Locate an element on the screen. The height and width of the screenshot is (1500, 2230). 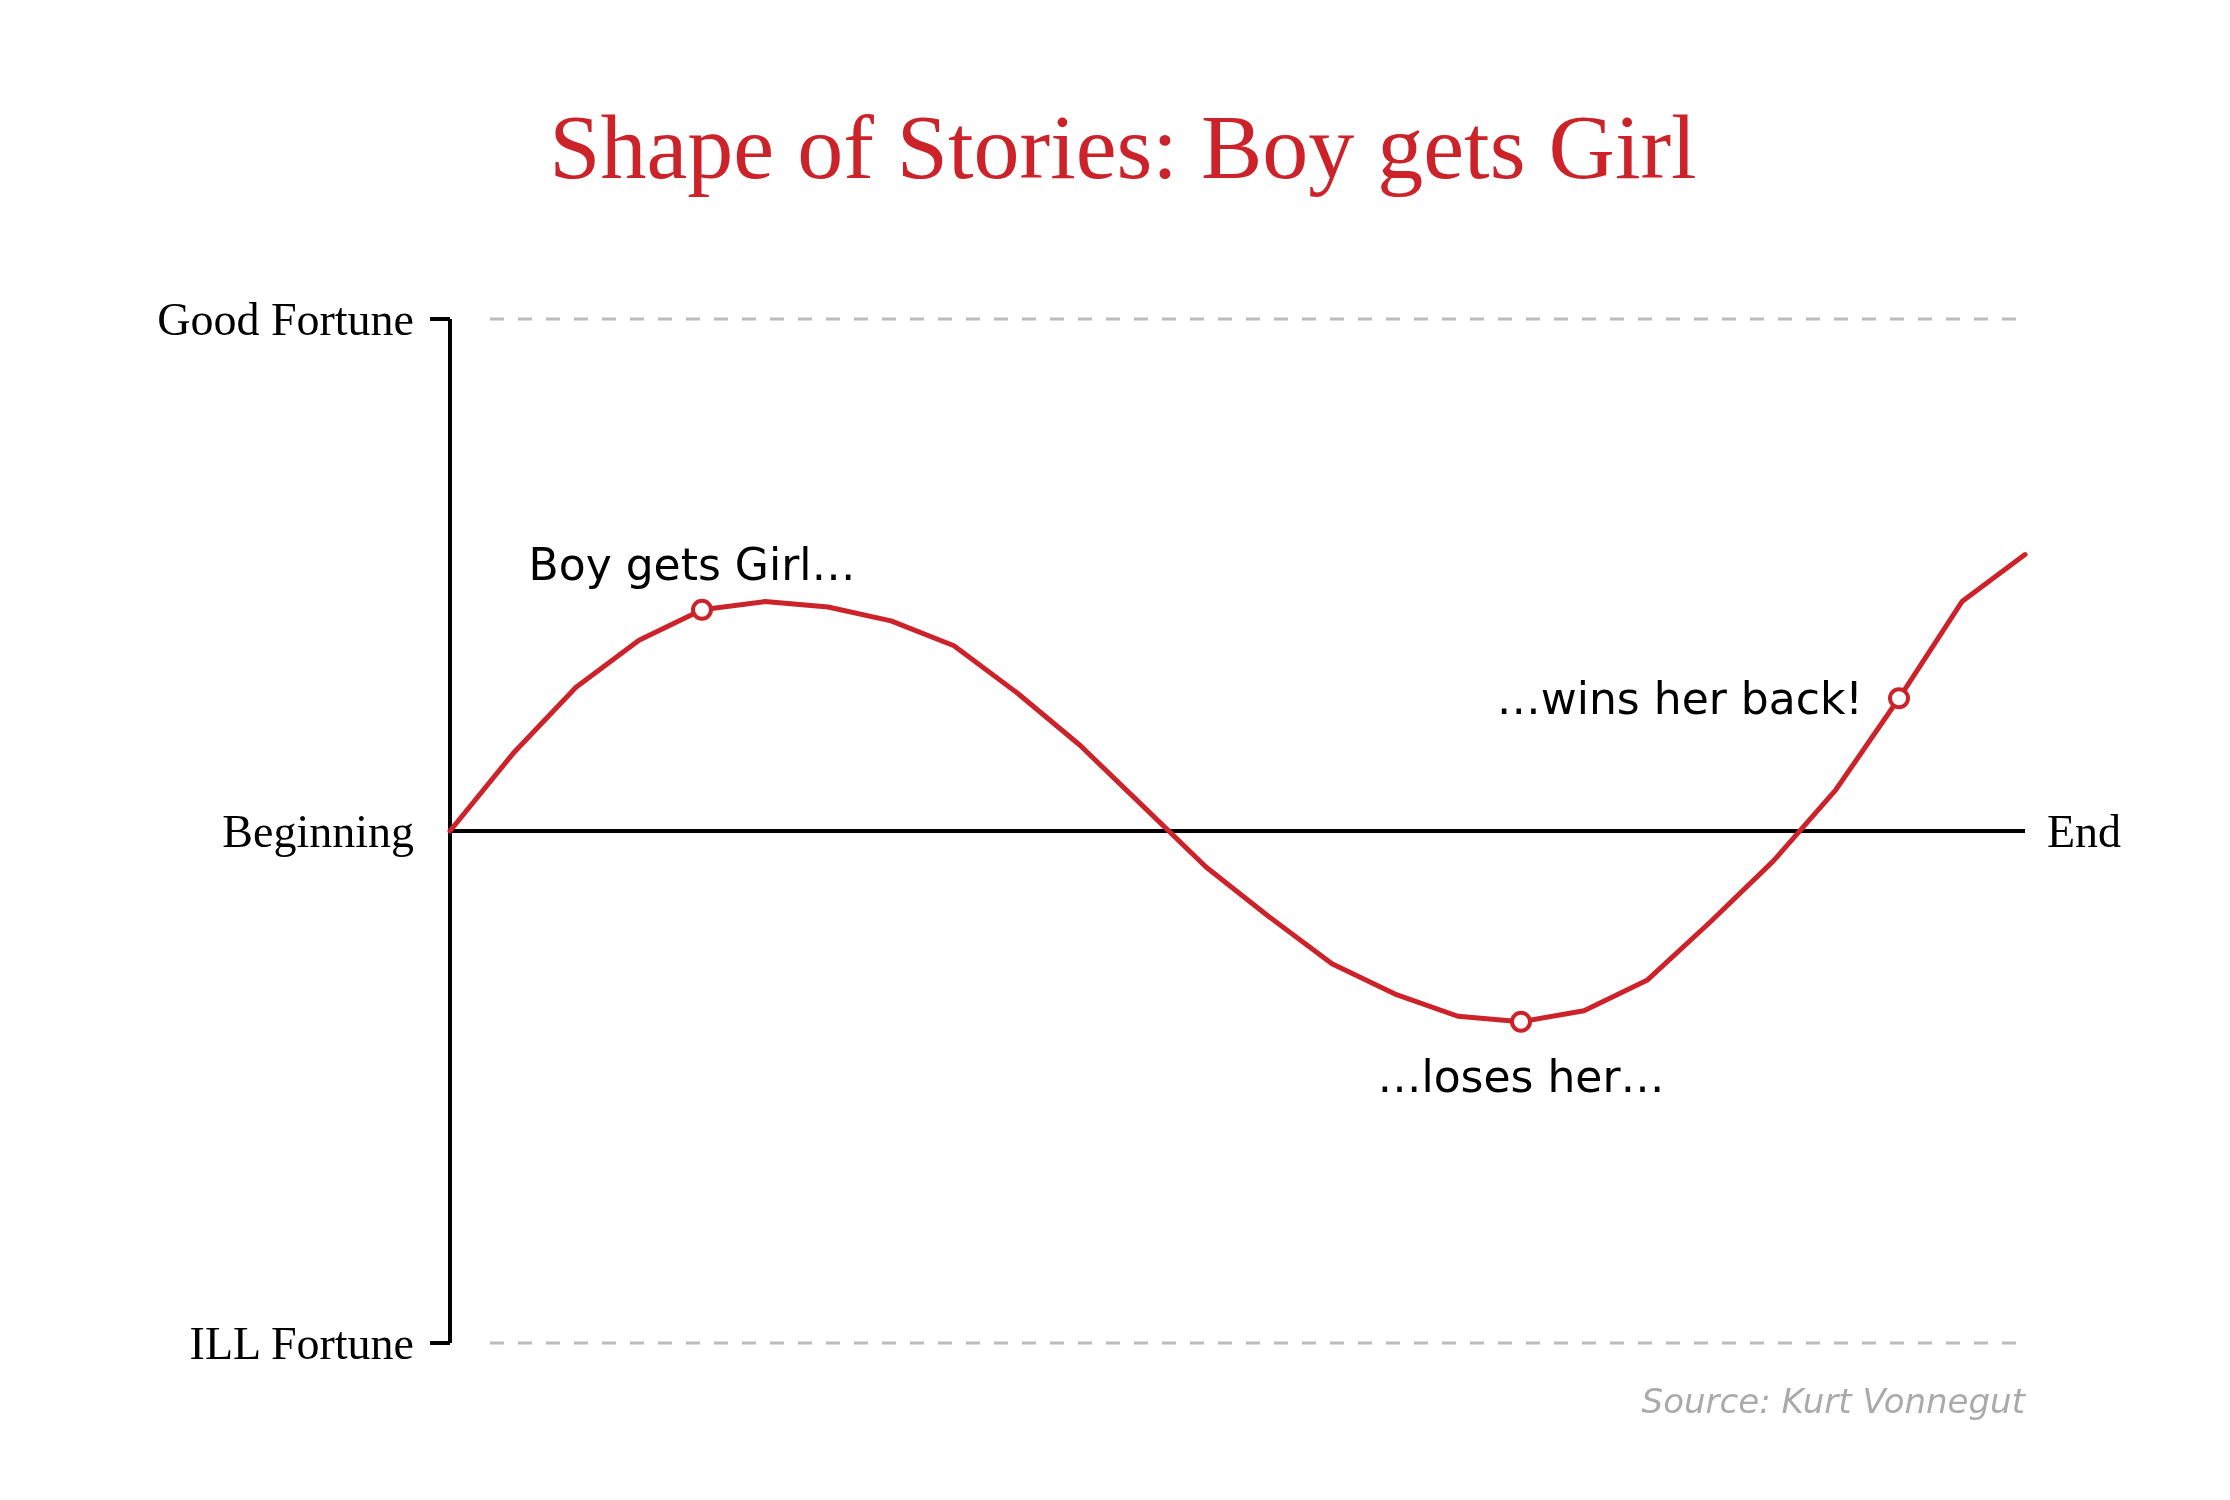
text: Beginning is located at coordinates (318, 831).